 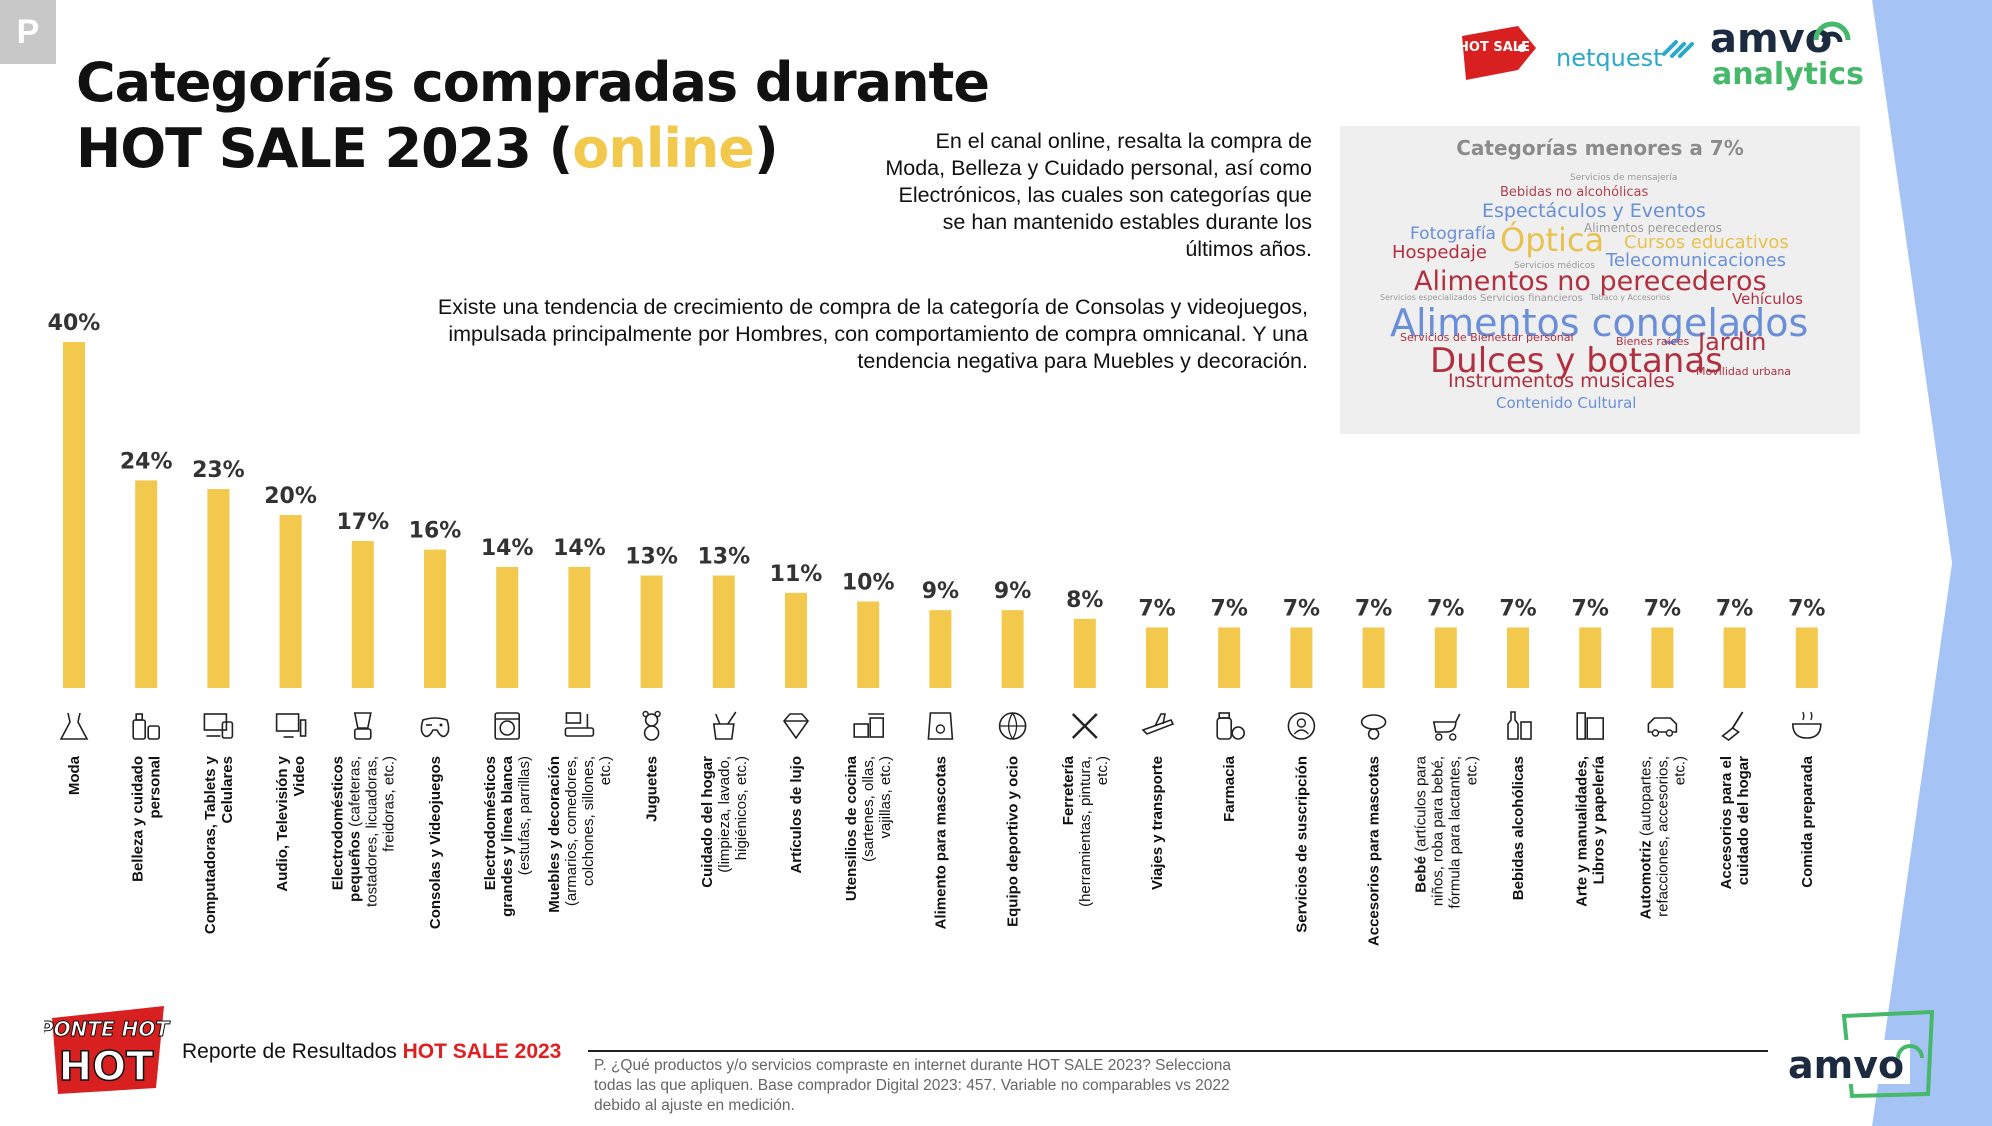 I want to click on data-label: 17%, so click(x=362, y=522).